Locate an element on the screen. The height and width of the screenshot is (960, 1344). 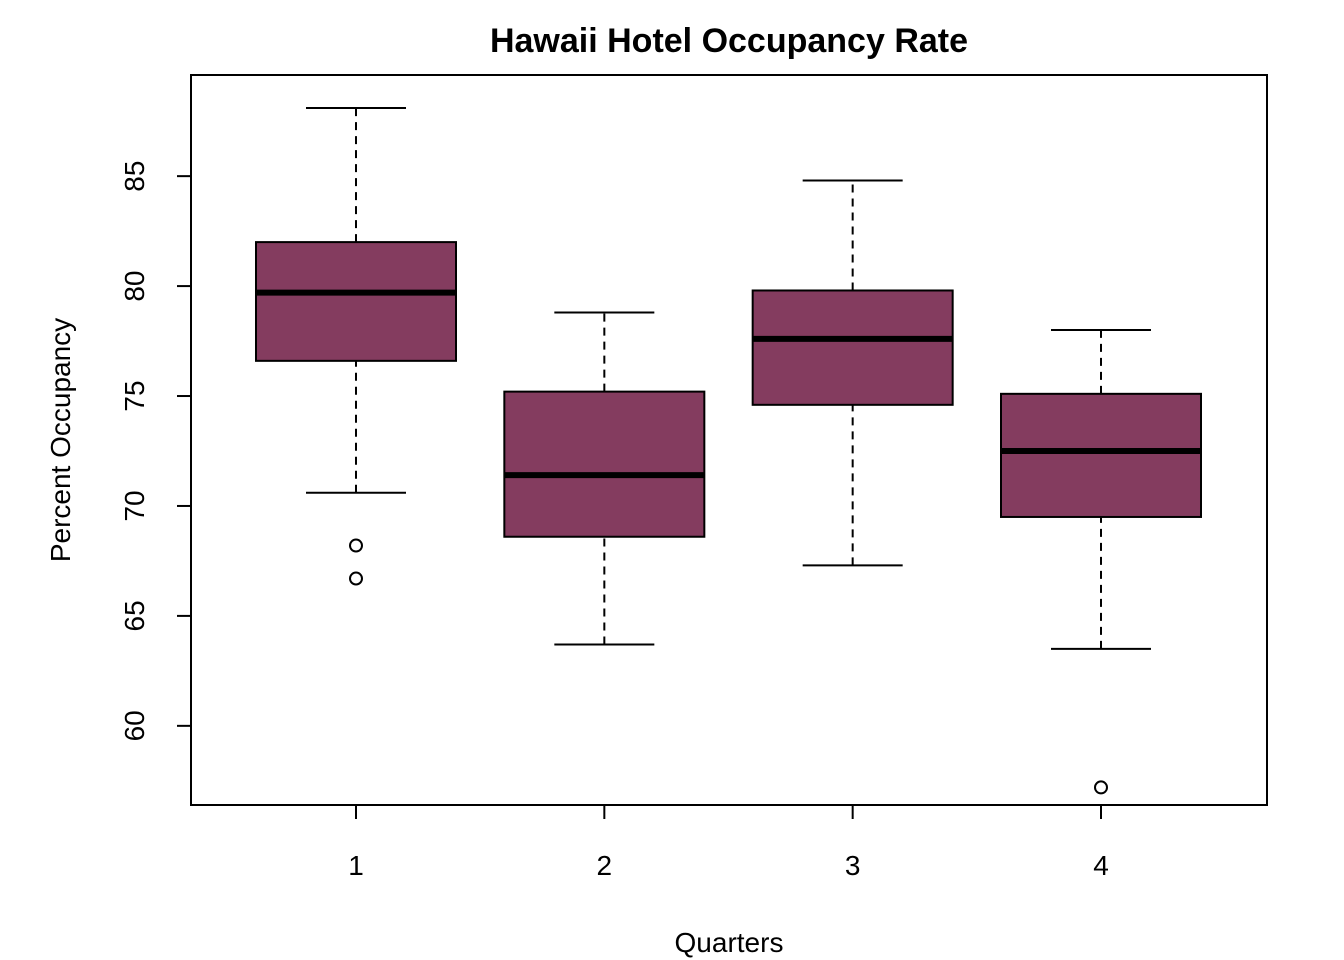
y-tick-label: 85 is located at coordinates (134, 176).